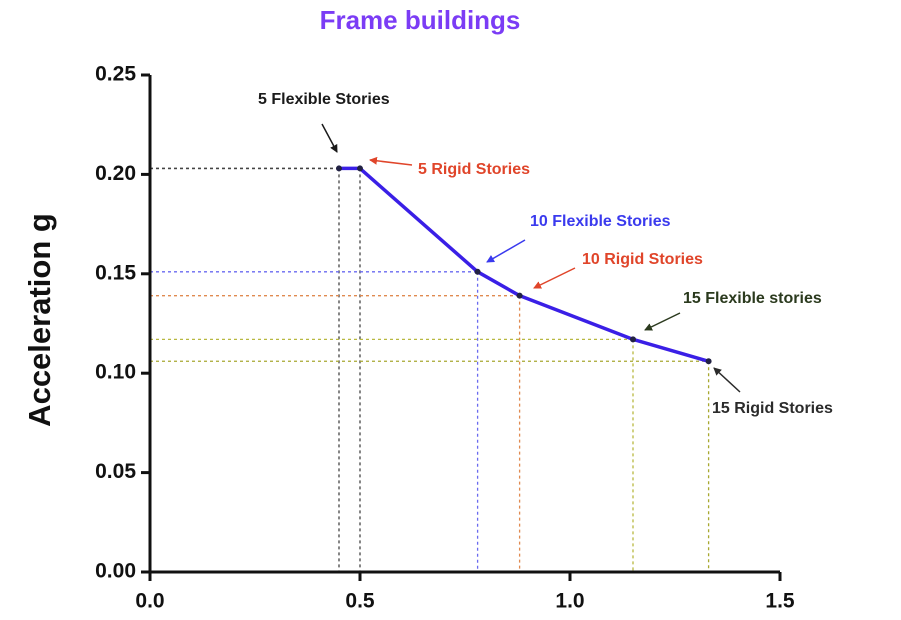 This screenshot has width=901, height=620. Describe the element at coordinates (115, 272) in the screenshot. I see `y-tick-label: 0.15` at that location.